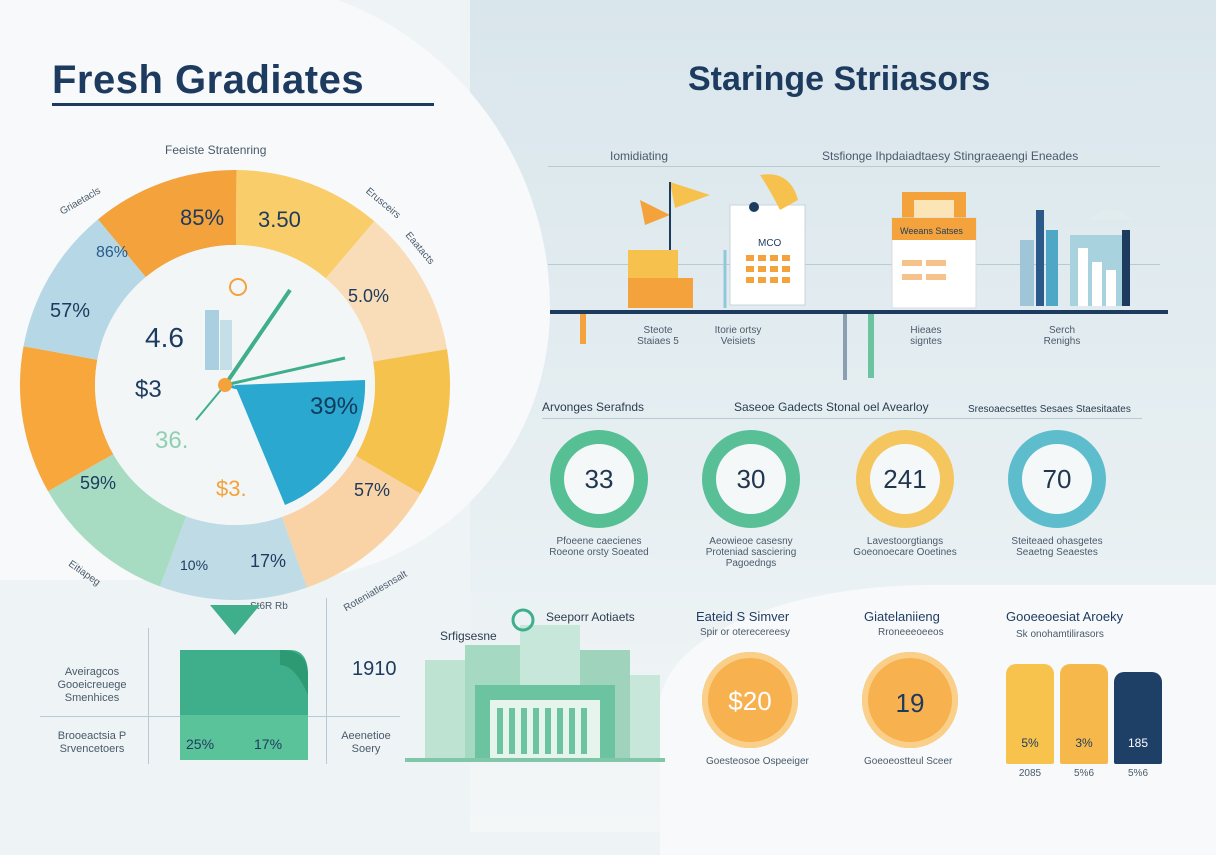  Describe the element at coordinates (905, 547) in the screenshot. I see `metric-caption: Lavestoorgtiangs Goeonoecare Ooetines` at that location.